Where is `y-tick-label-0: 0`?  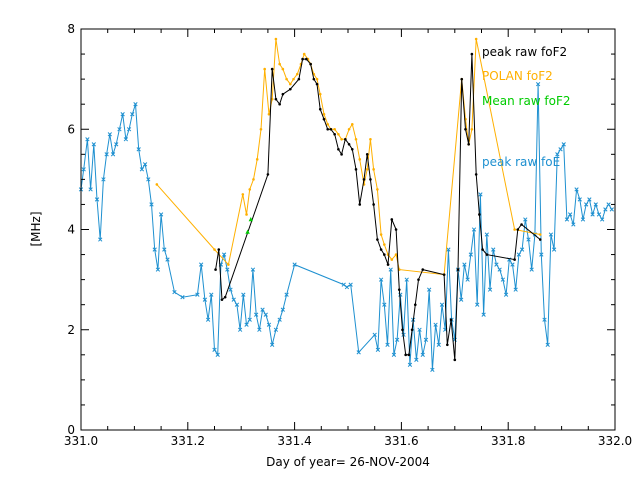 y-tick-label-0: 0 is located at coordinates (71, 430).